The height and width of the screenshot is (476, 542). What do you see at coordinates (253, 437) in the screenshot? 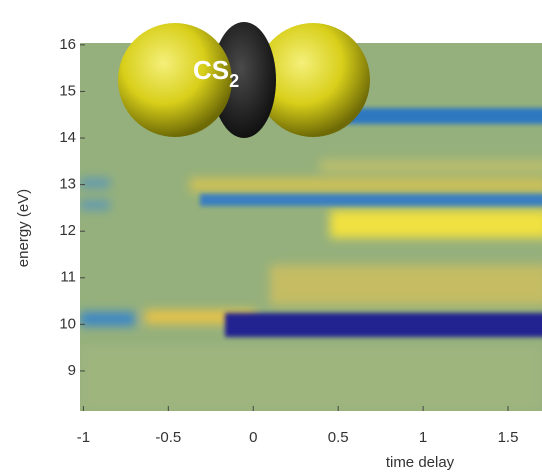
I see `x-tick-label: 0` at bounding box center [253, 437].